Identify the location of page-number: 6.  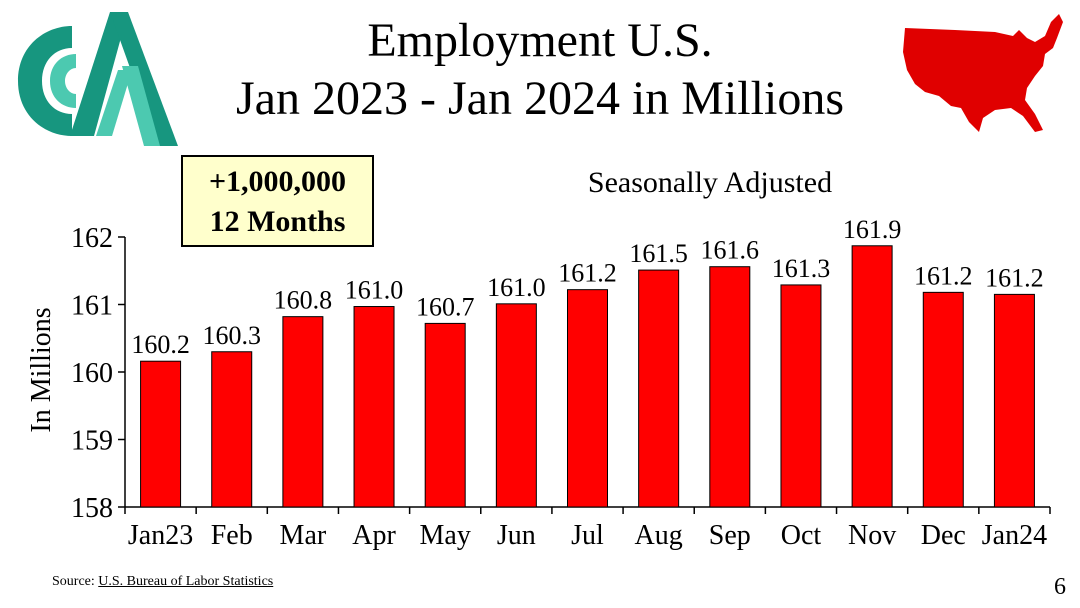
(1060, 587).